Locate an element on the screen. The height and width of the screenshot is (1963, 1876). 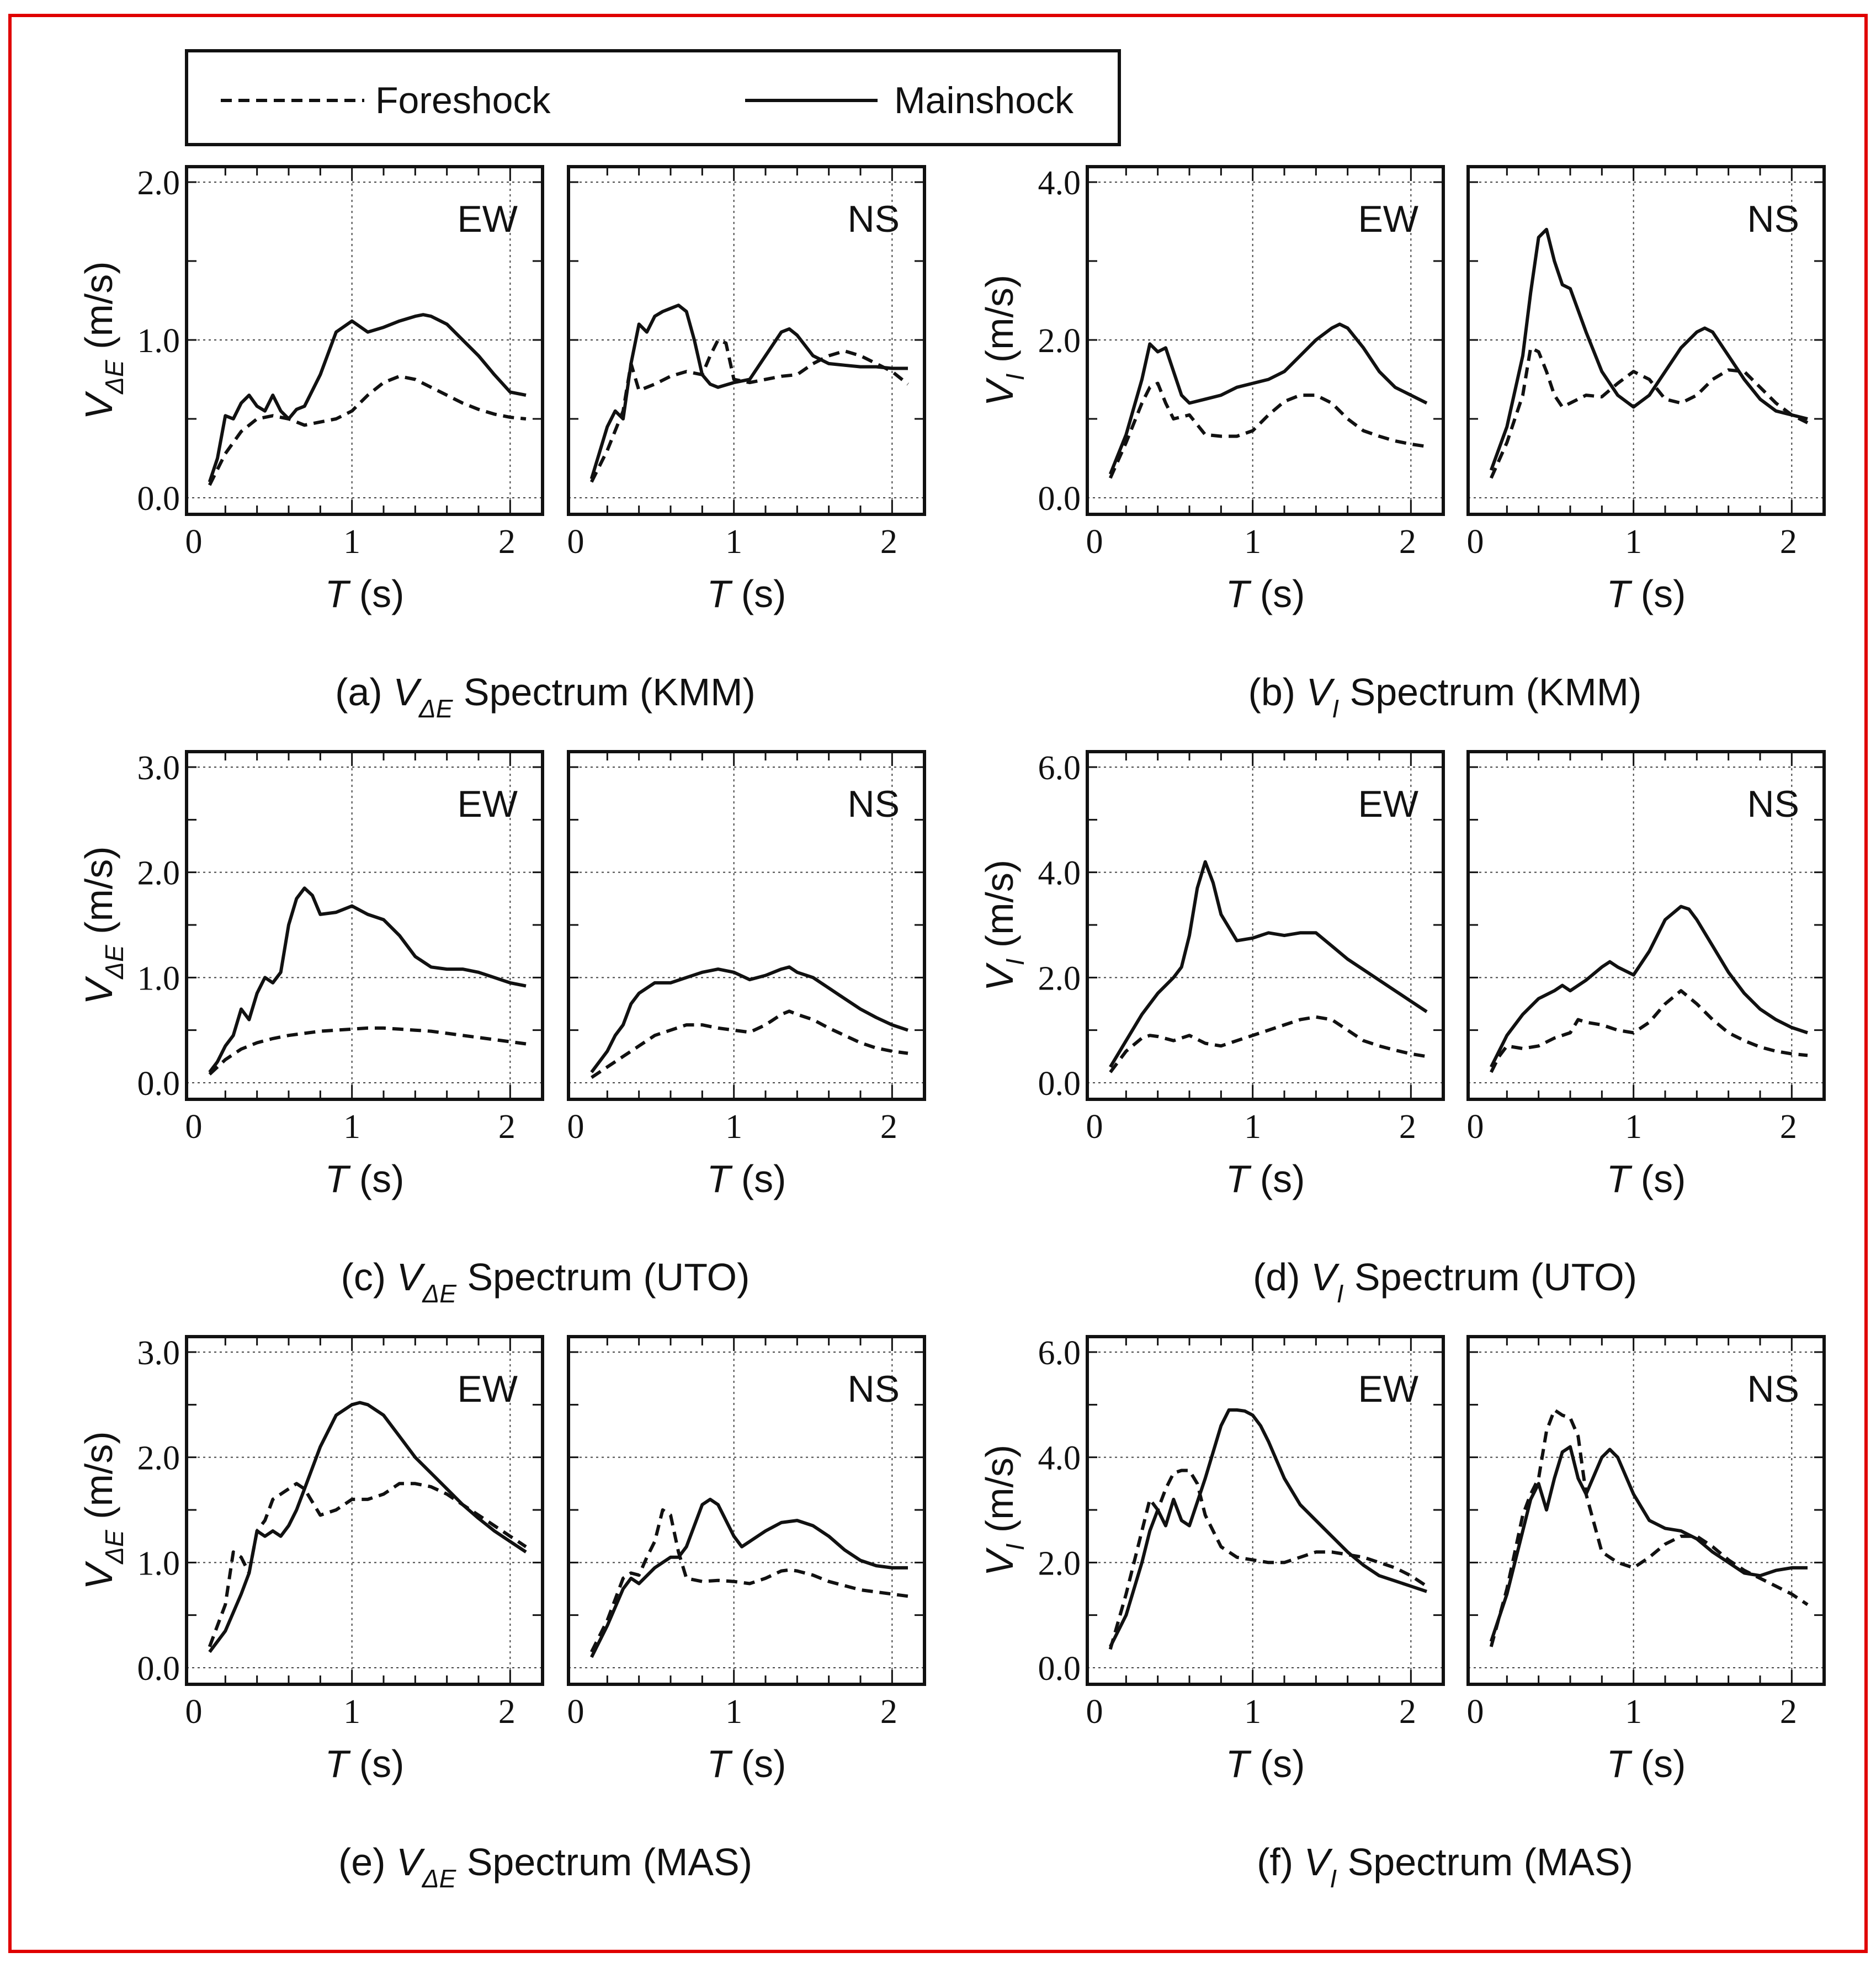
caption-prefix: (c) is located at coordinates (363, 1277).